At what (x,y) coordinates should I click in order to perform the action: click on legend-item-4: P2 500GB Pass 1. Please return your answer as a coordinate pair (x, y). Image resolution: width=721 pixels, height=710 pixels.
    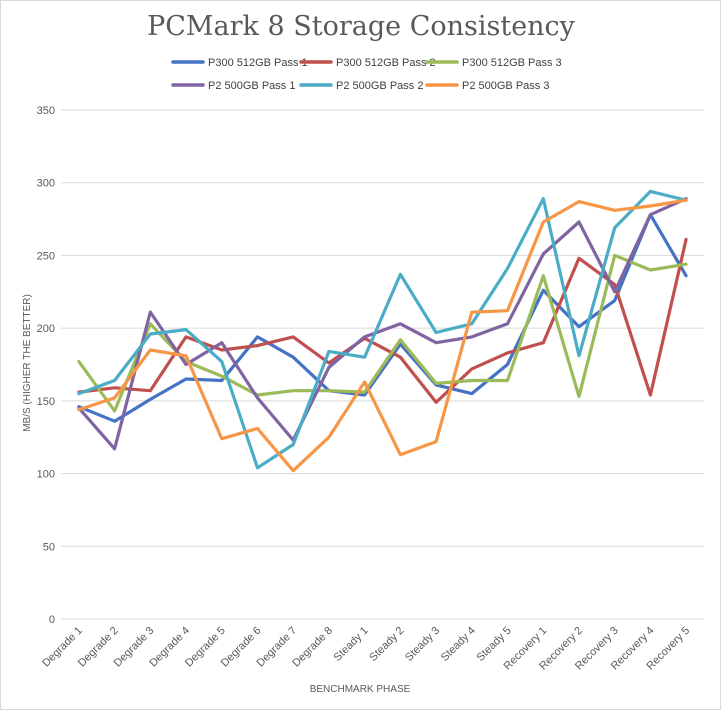
    Looking at the image, I should click on (233, 86).